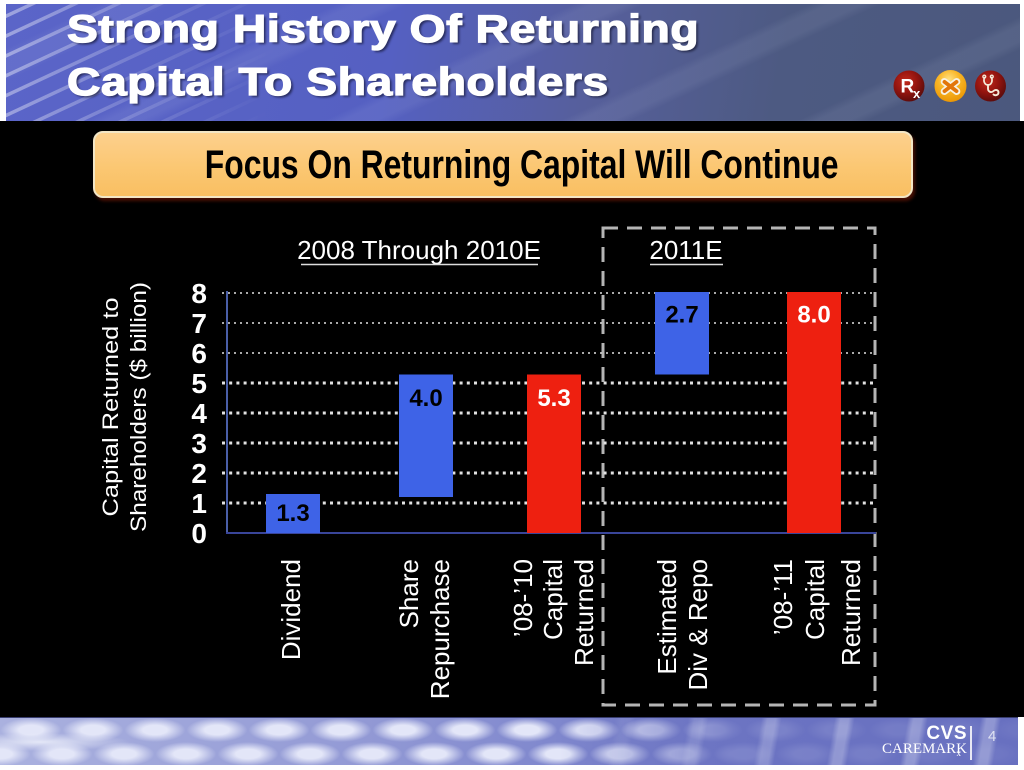  What do you see at coordinates (199, 383) in the screenshot?
I see `svg-text: 5` at bounding box center [199, 383].